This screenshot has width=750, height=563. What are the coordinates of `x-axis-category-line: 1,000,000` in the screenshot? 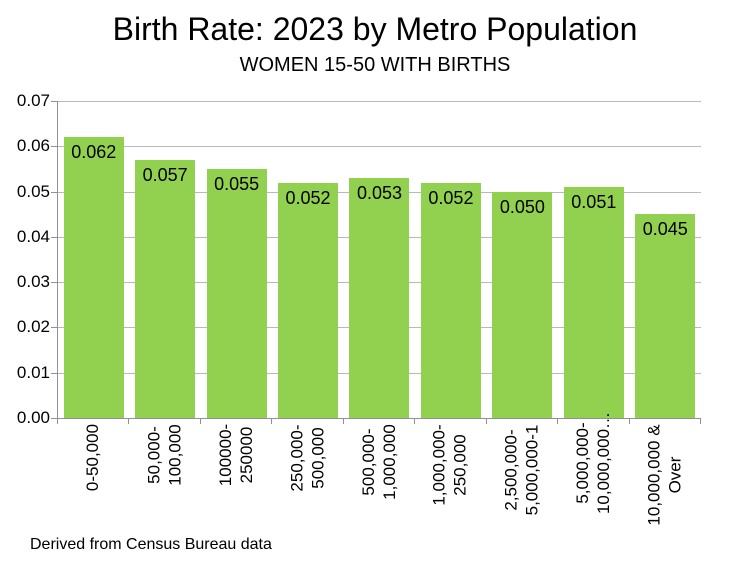 It's located at (389, 462).